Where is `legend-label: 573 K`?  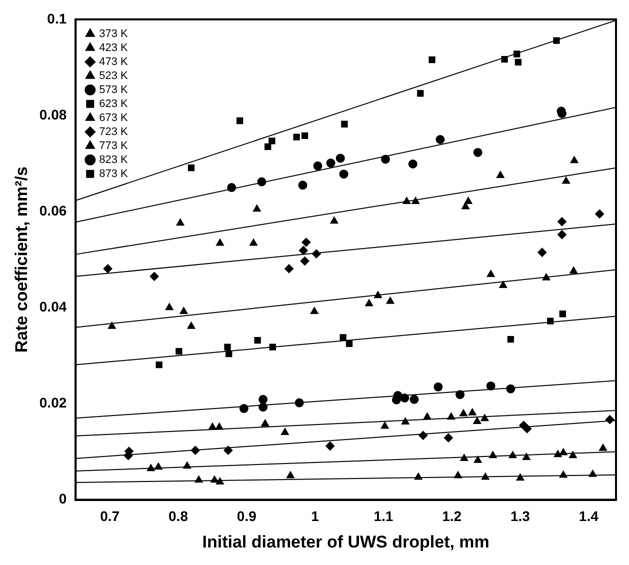
legend-label: 573 K is located at coordinates (114, 90).